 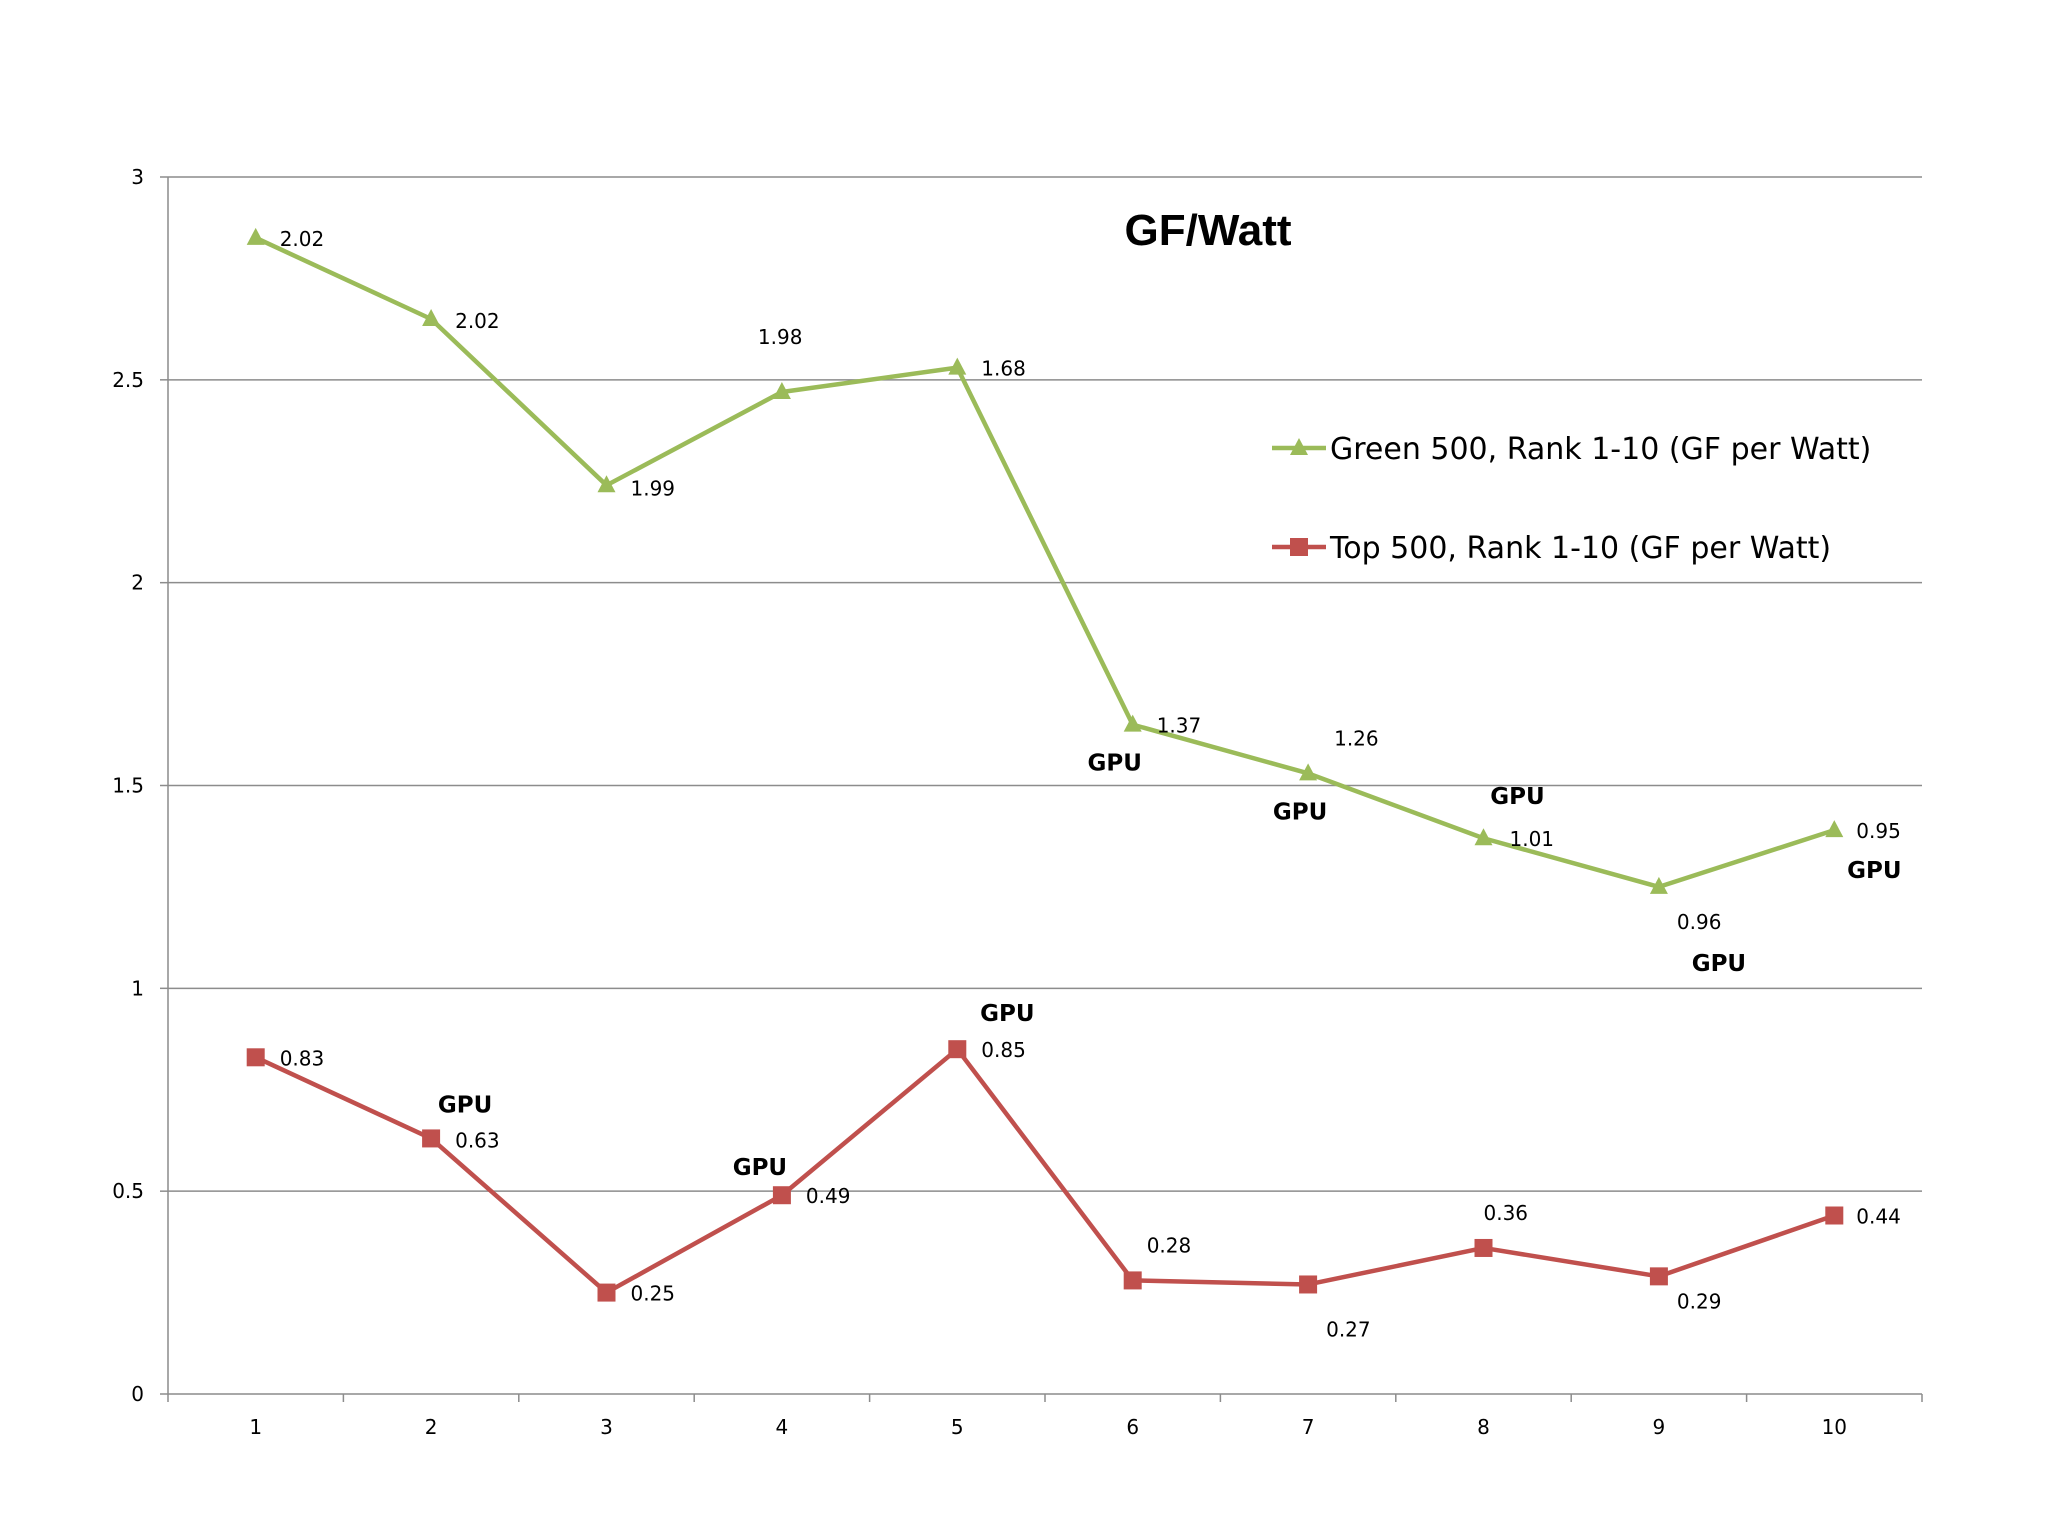 What do you see at coordinates (1834, 1427) in the screenshot?
I see `x-tick-label: 10` at bounding box center [1834, 1427].